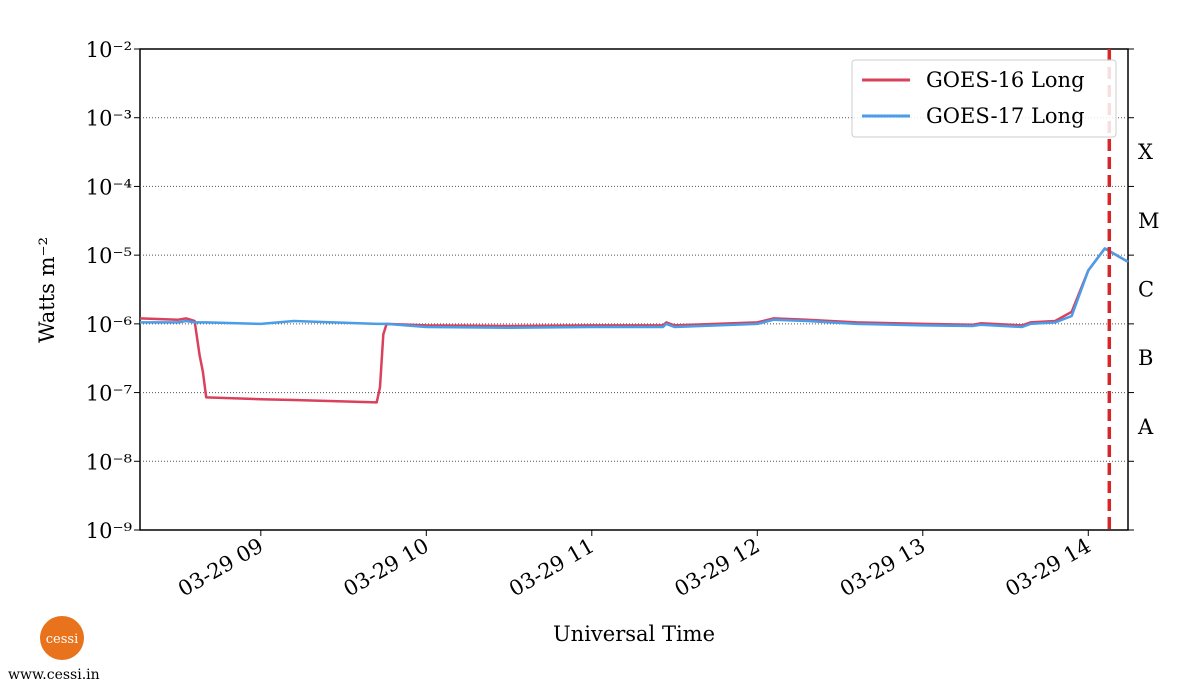  I want to click on x-tick-label: 03-29 14, so click(1047, 568).